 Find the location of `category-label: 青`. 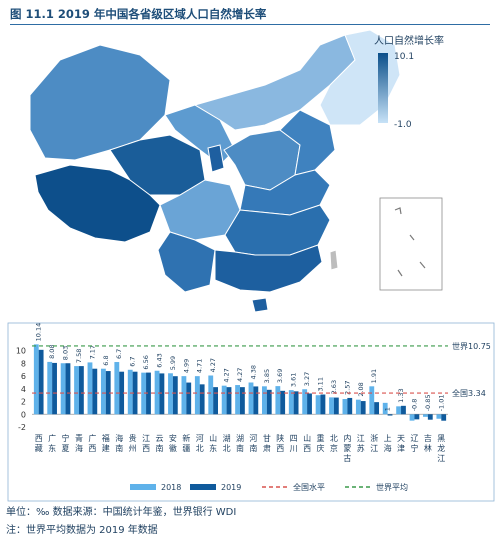

category-label: 青 is located at coordinates (79, 438).